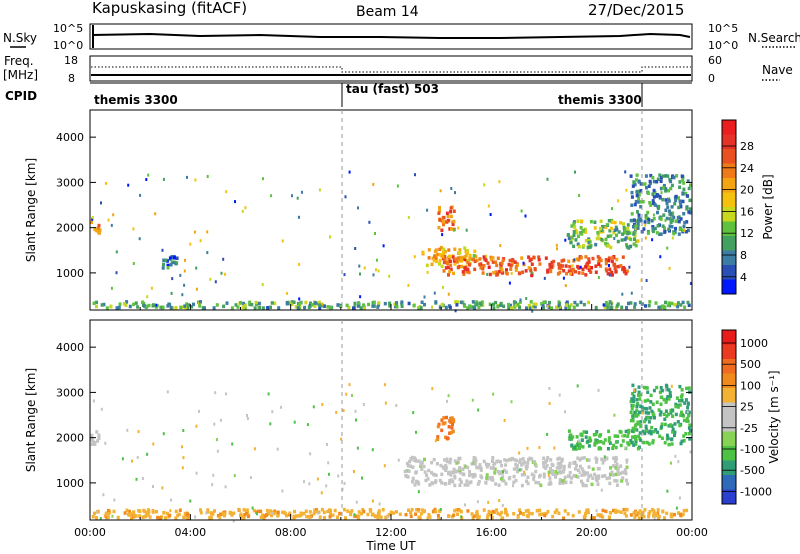  What do you see at coordinates (20, 75) in the screenshot?
I see `freq-unit: [MHz]` at bounding box center [20, 75].